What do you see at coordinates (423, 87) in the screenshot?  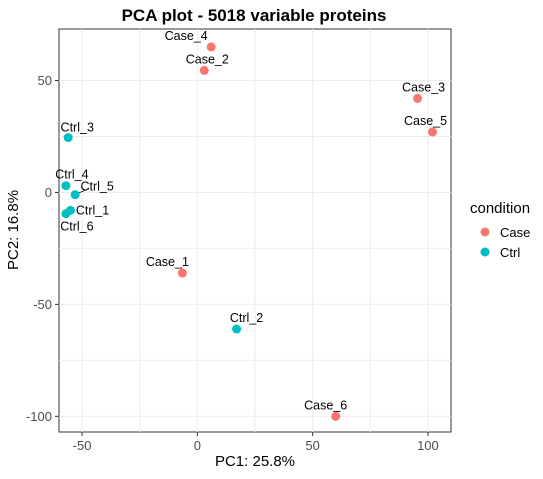 I see `label-case-3: Case_3` at bounding box center [423, 87].